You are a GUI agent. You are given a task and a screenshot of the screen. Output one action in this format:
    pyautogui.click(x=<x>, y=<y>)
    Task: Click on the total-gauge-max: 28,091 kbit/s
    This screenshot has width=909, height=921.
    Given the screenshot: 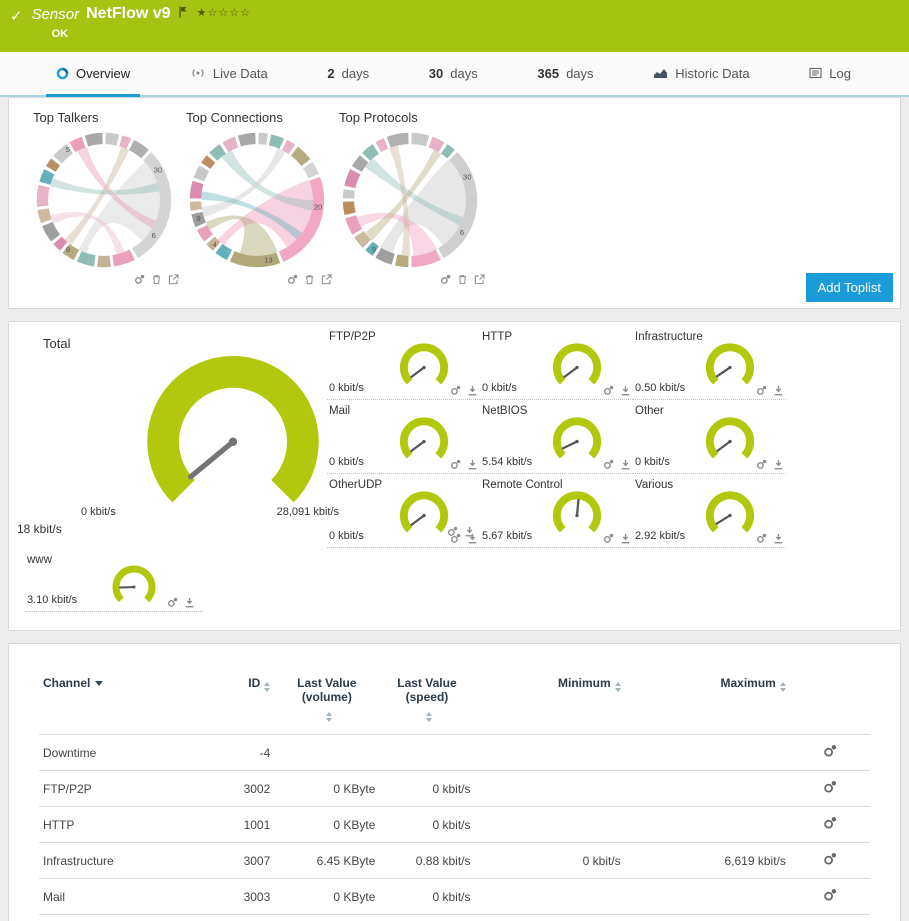 What is the action you would take?
    pyautogui.click(x=307, y=512)
    